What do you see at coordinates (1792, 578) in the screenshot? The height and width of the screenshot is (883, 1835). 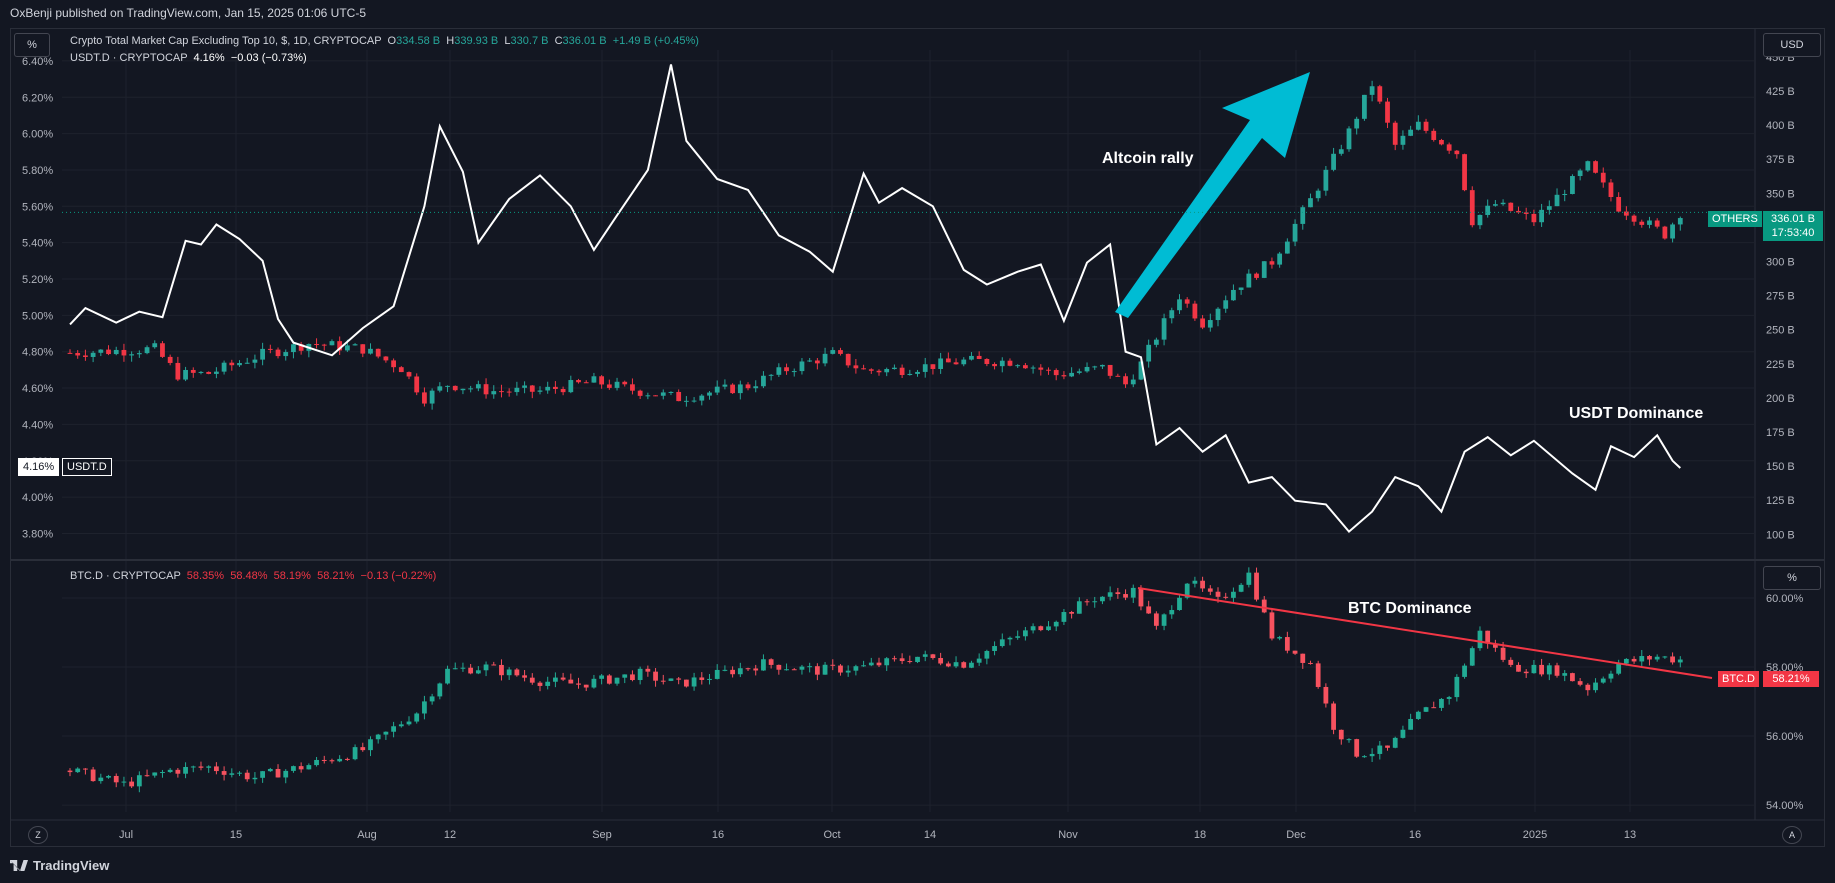 I see `bottom-scale-button: %` at bounding box center [1792, 578].